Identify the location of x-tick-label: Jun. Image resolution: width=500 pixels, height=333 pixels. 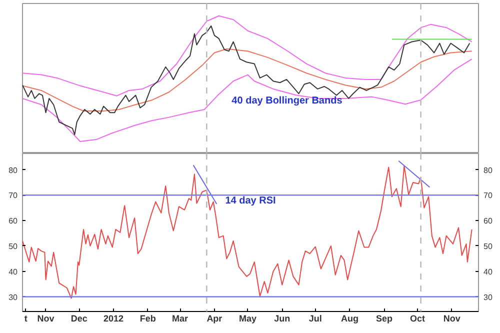
(282, 319).